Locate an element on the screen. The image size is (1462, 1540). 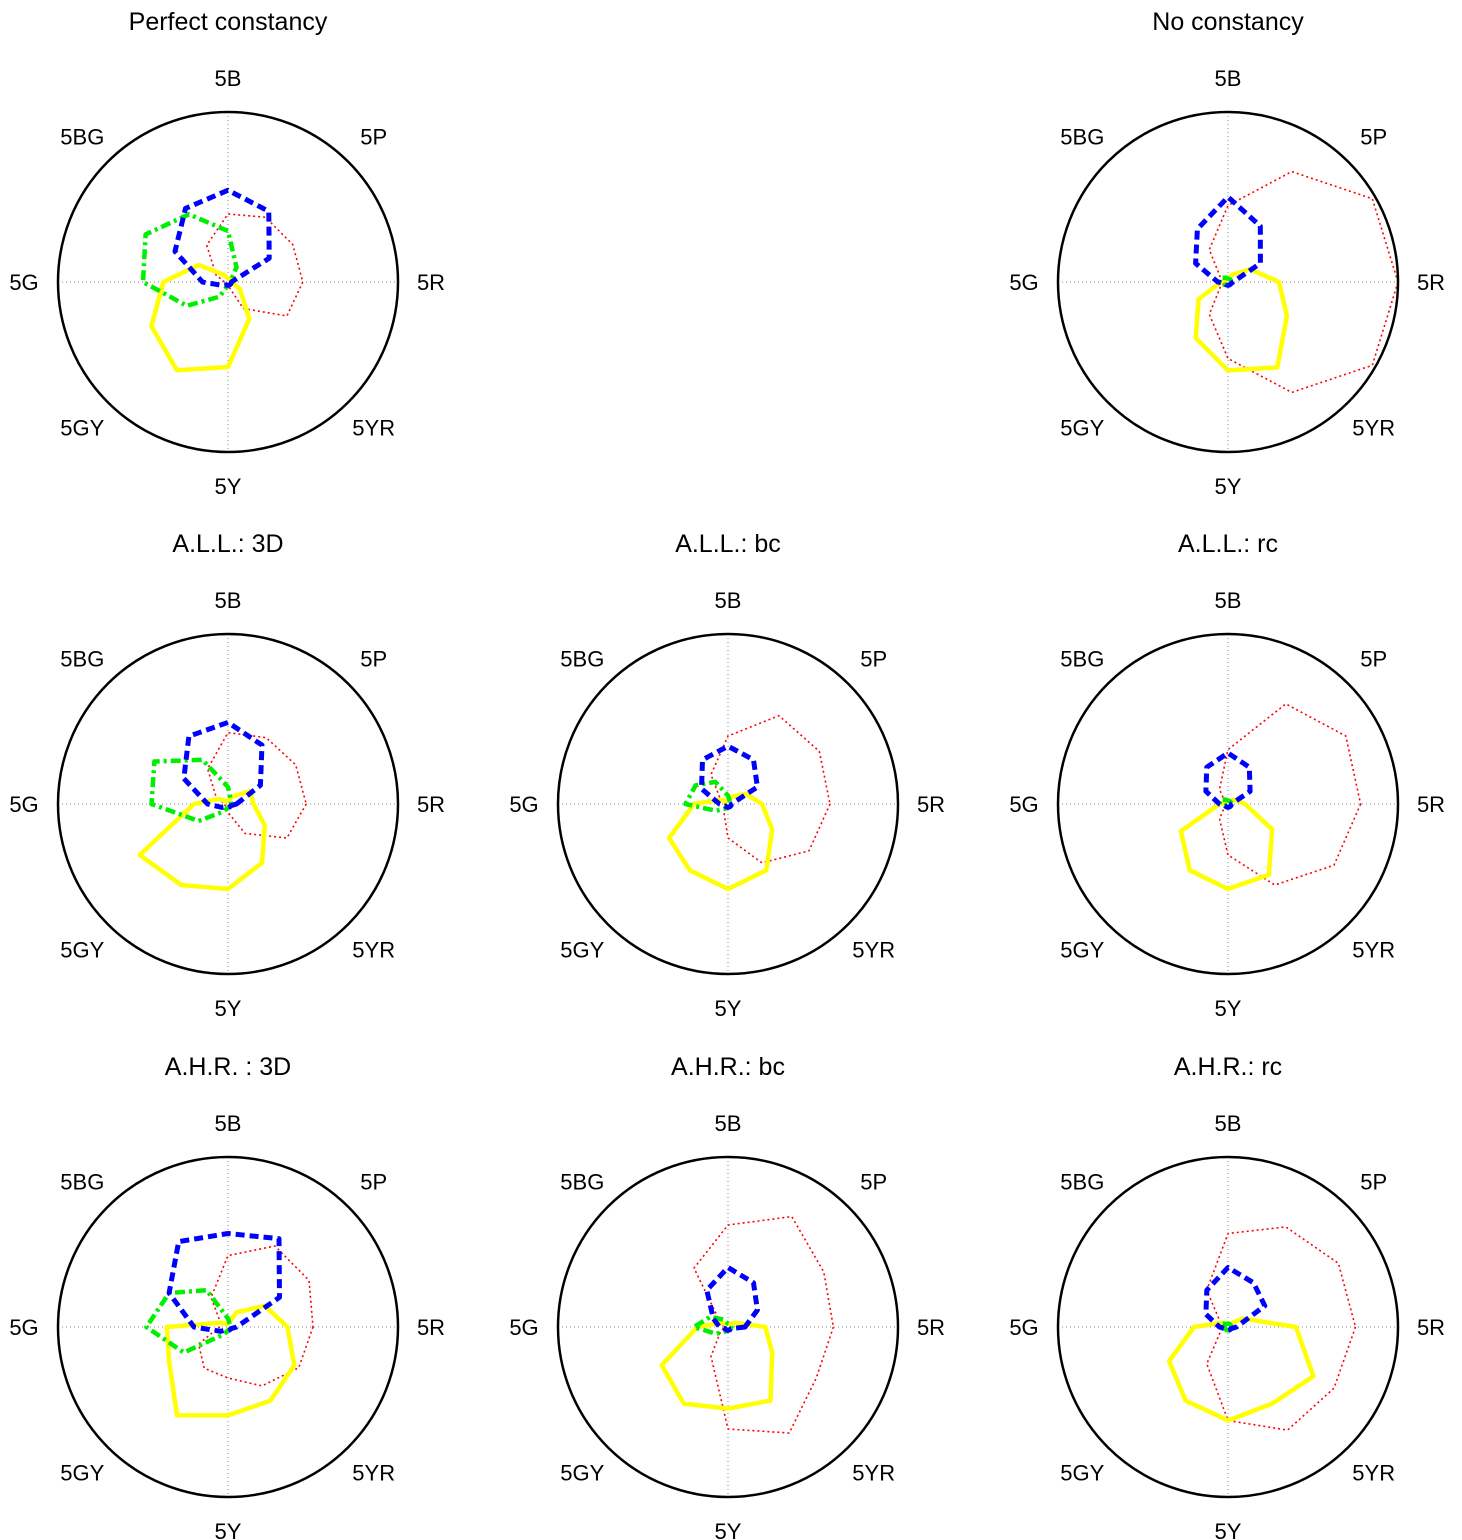
panel-title: Perfect constancy is located at coordinates (228, 22).